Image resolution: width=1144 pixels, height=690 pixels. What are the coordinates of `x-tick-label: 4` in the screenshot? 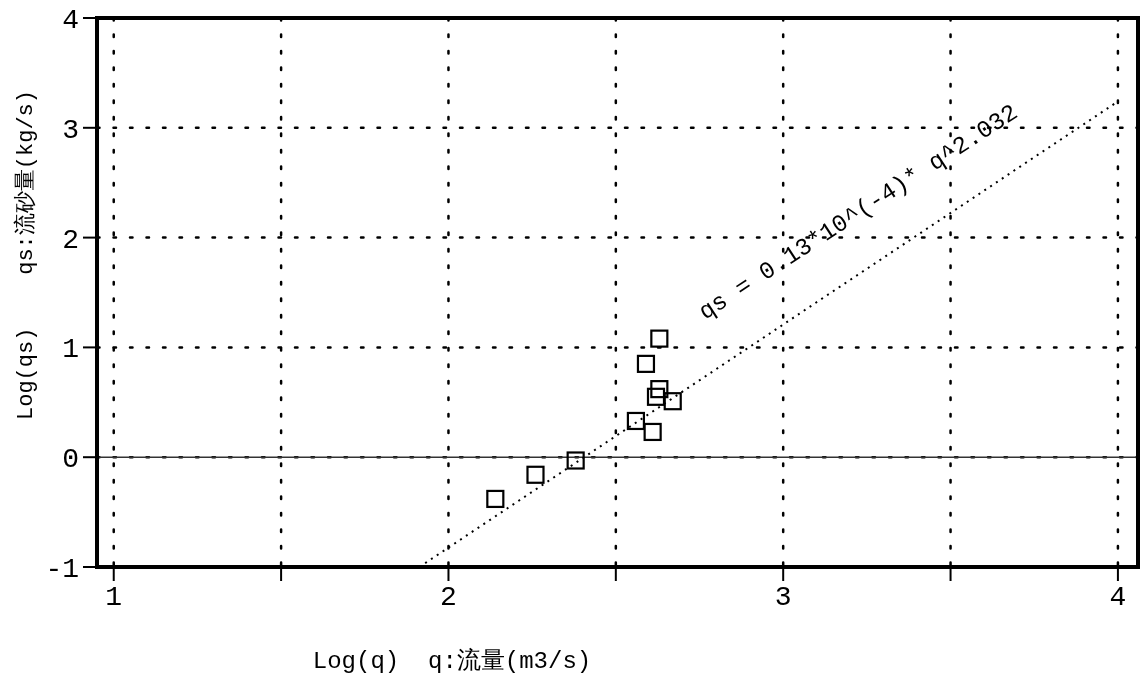 It's located at (1118, 597).